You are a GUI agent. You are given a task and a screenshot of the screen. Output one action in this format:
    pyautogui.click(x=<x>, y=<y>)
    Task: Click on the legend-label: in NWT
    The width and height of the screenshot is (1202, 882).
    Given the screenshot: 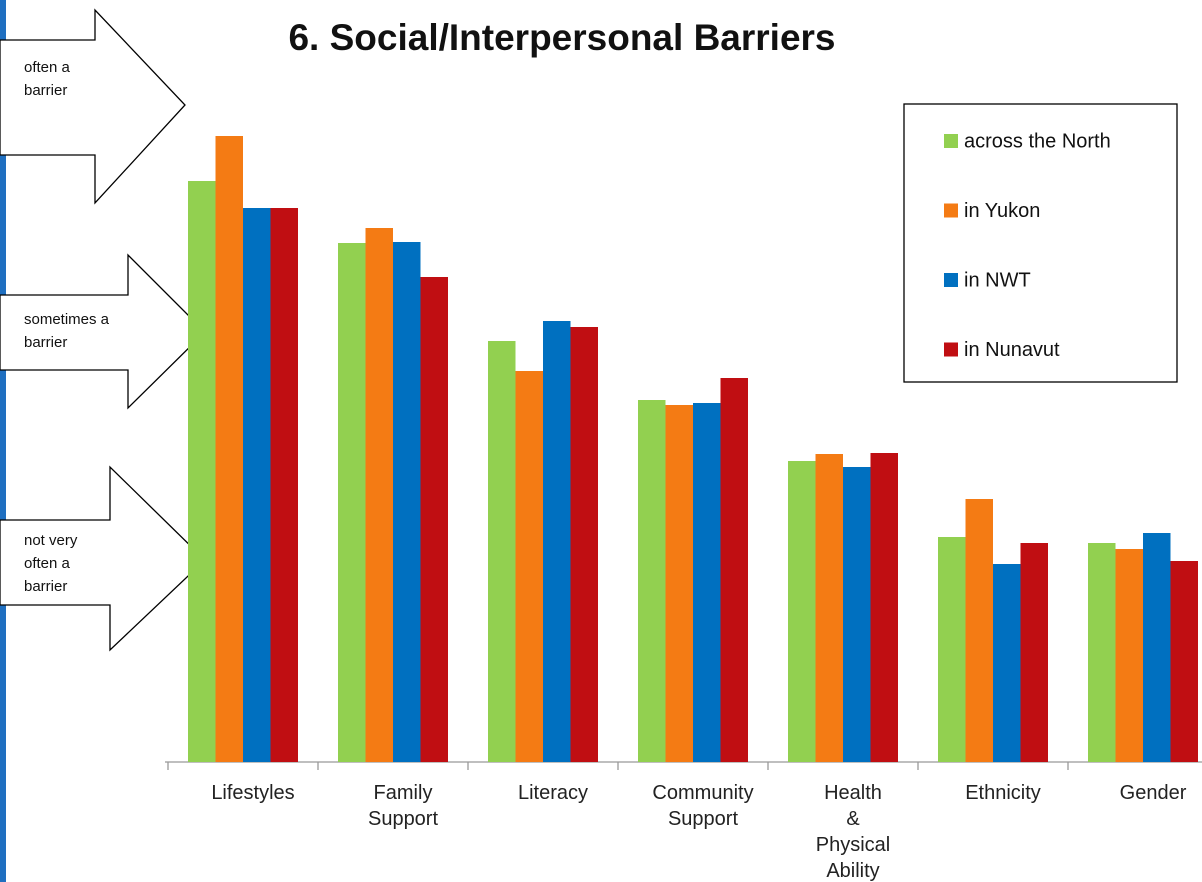 What is the action you would take?
    pyautogui.click(x=997, y=280)
    